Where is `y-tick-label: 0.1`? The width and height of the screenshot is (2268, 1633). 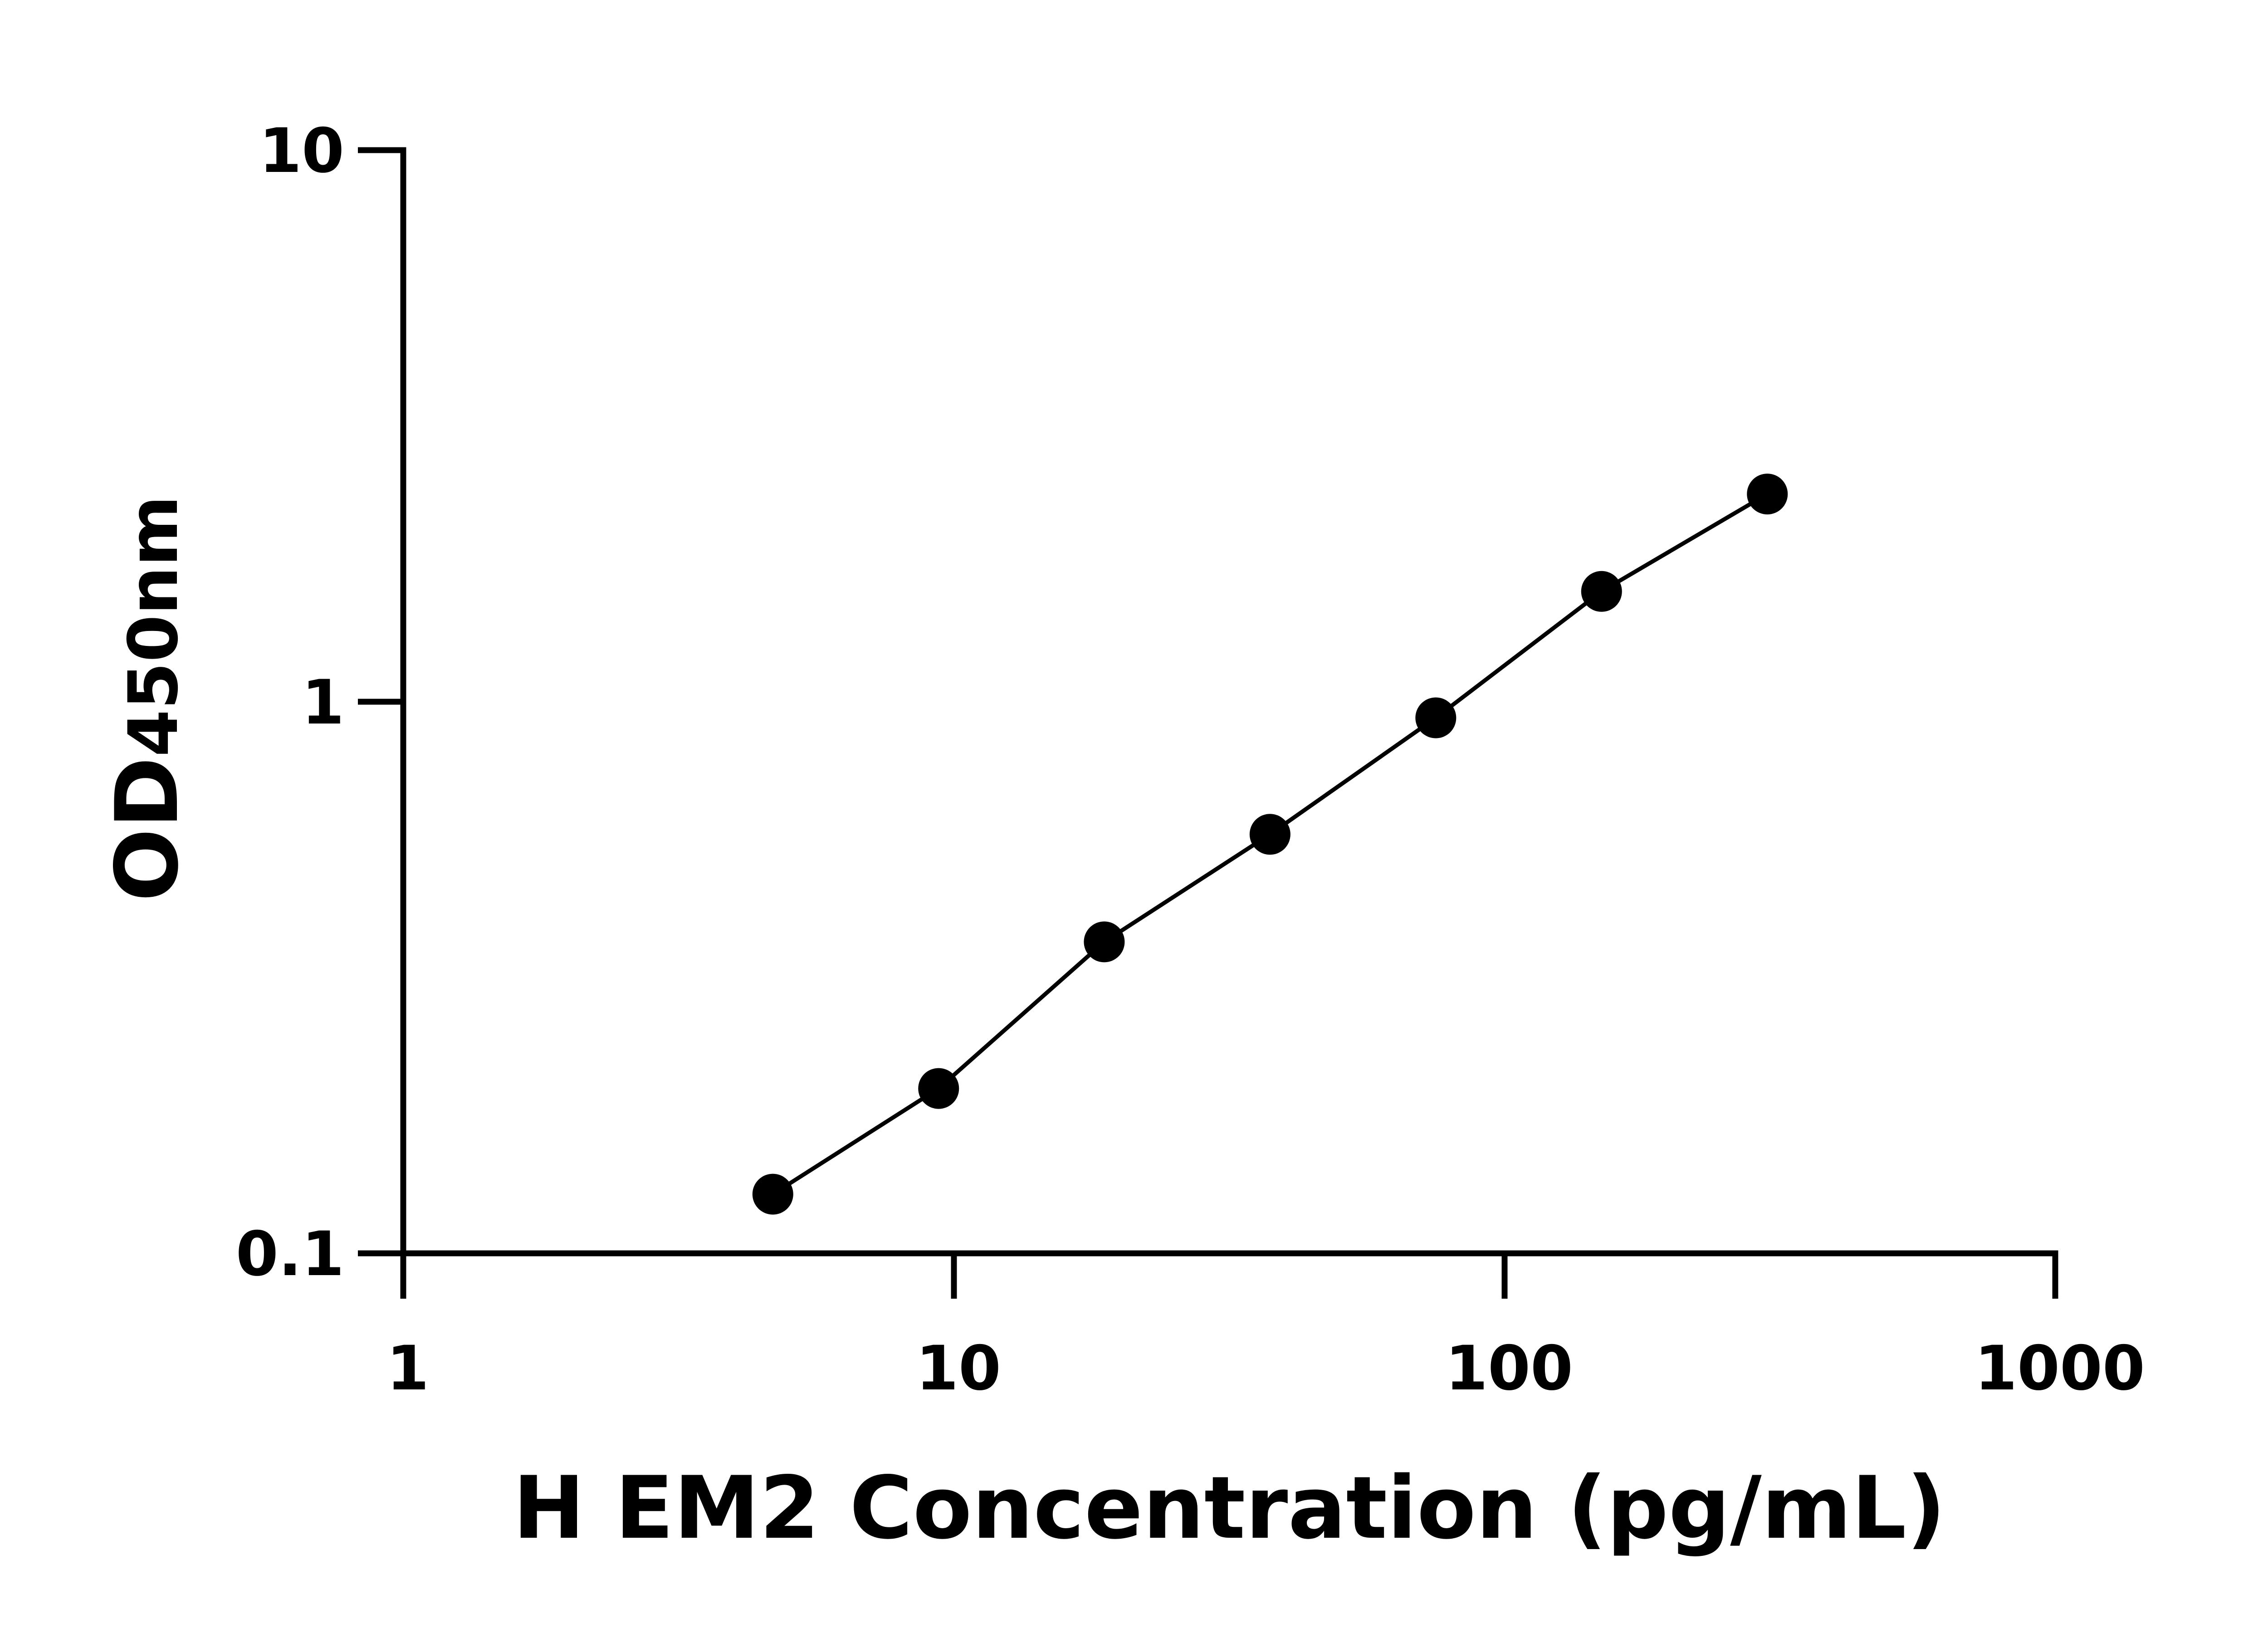
y-tick-label: 0.1 is located at coordinates (290, 1254).